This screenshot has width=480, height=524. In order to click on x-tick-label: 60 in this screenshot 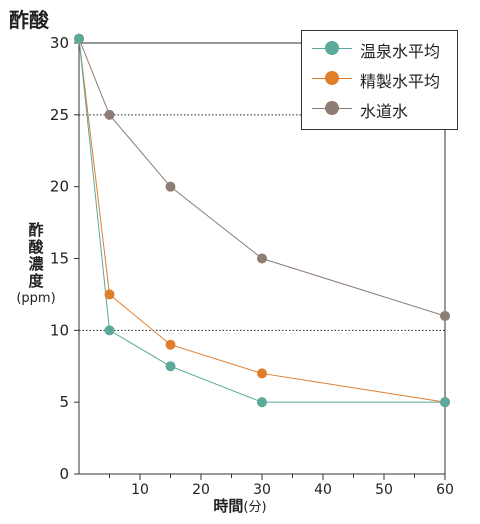, I will do `click(445, 490)`.